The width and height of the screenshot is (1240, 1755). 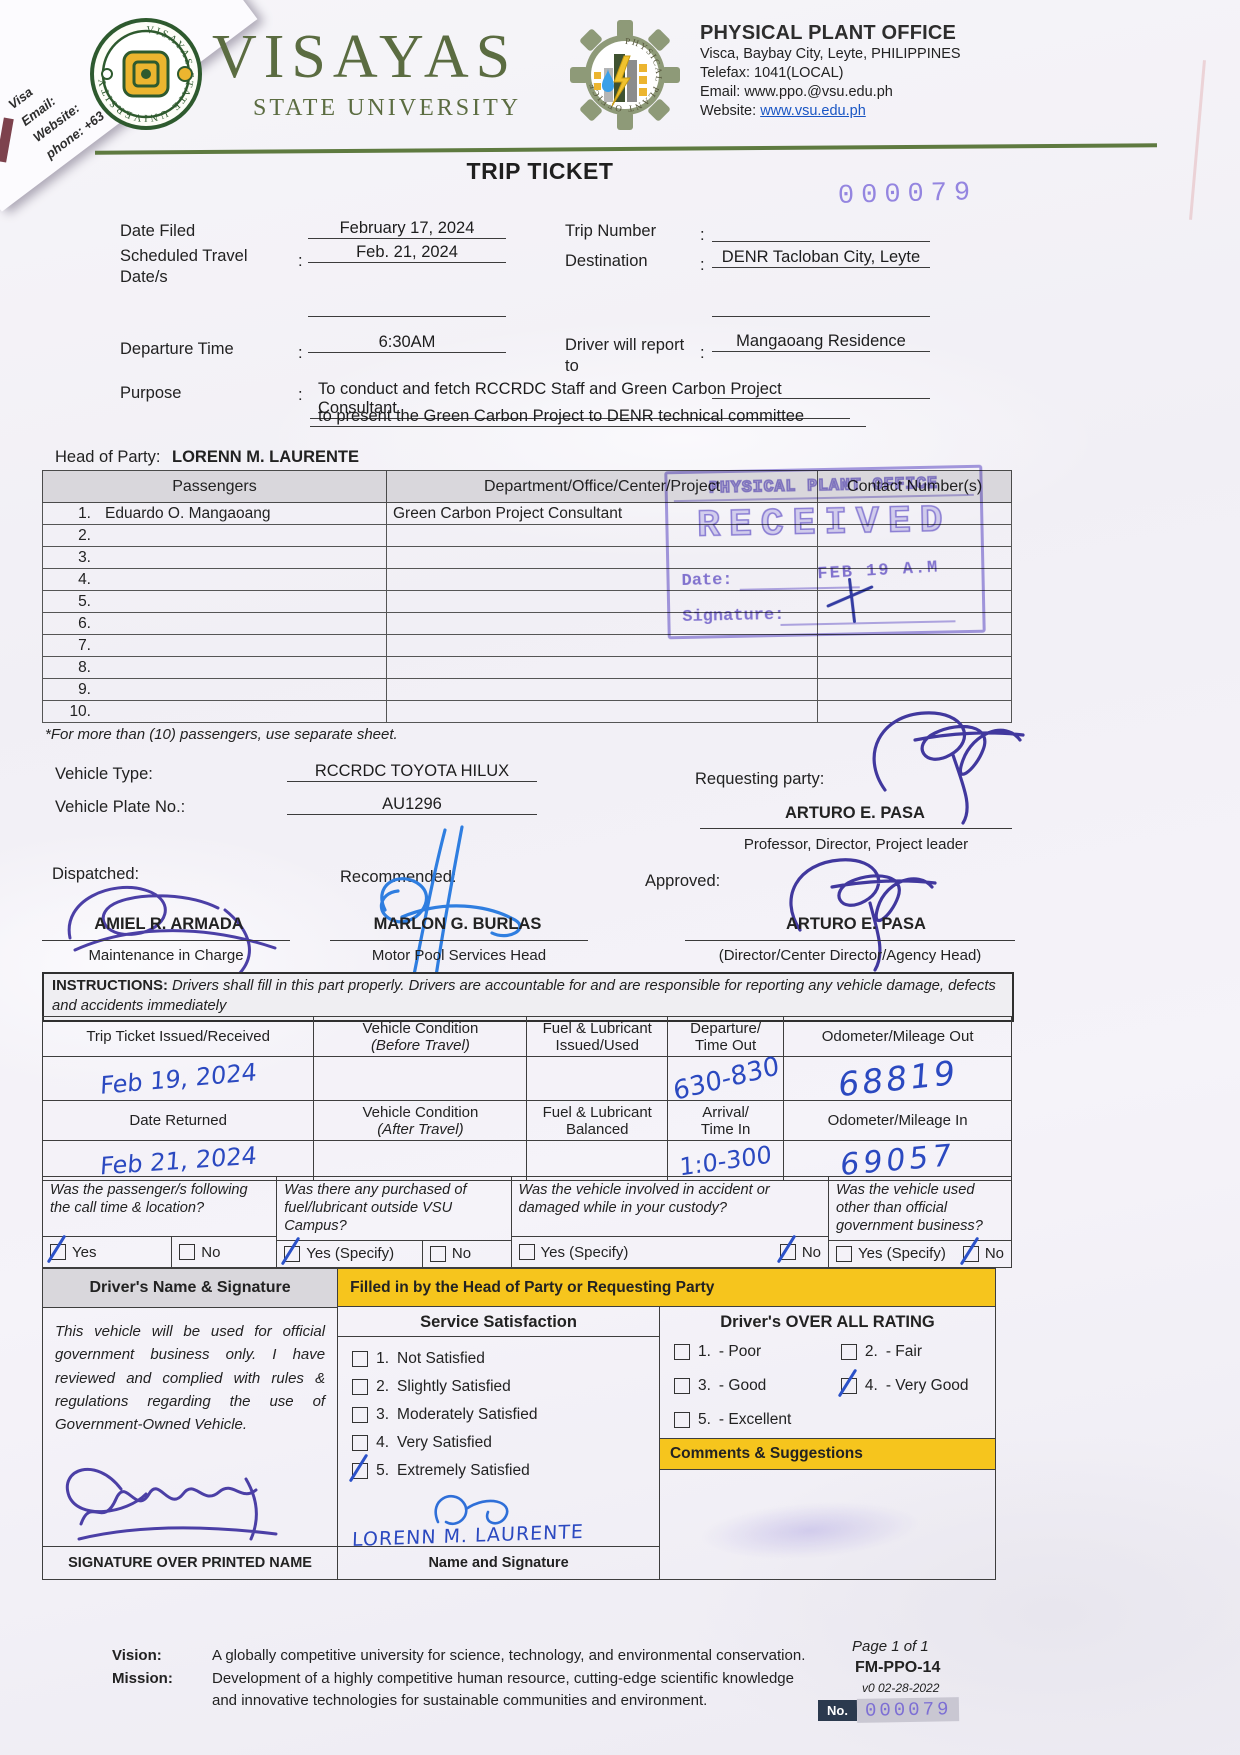 I want to click on form-number-box: No. 000079, so click(x=889, y=1710).